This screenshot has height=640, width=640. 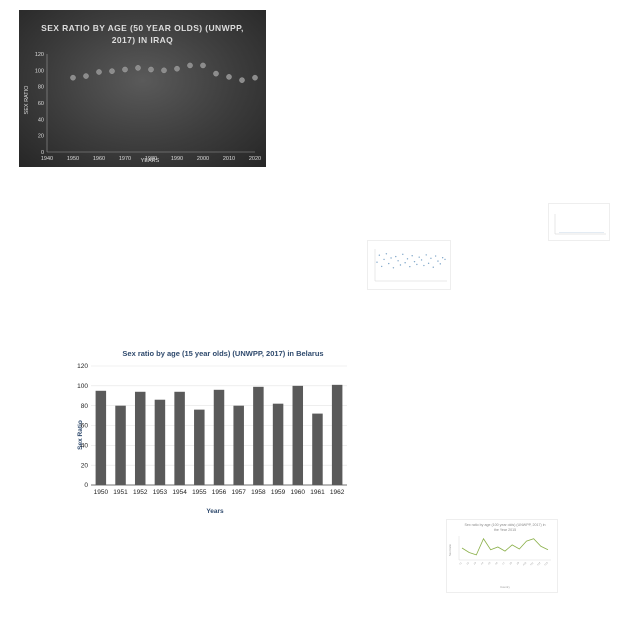 What do you see at coordinates (85, 446) in the screenshot?
I see `y-tick-label: 40` at bounding box center [85, 446].